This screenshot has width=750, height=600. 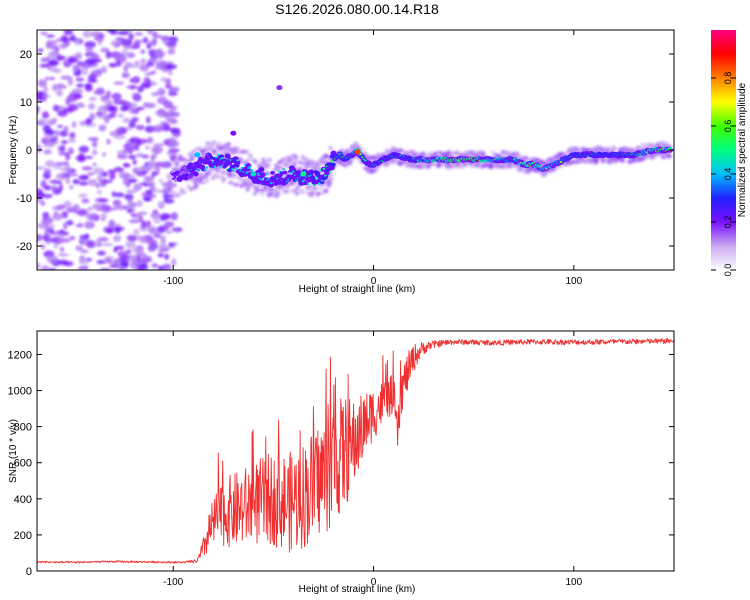 I want to click on colorbar-ticks: 0.0 0.2 0.4 0.6 0.8, so click(x=723, y=174).